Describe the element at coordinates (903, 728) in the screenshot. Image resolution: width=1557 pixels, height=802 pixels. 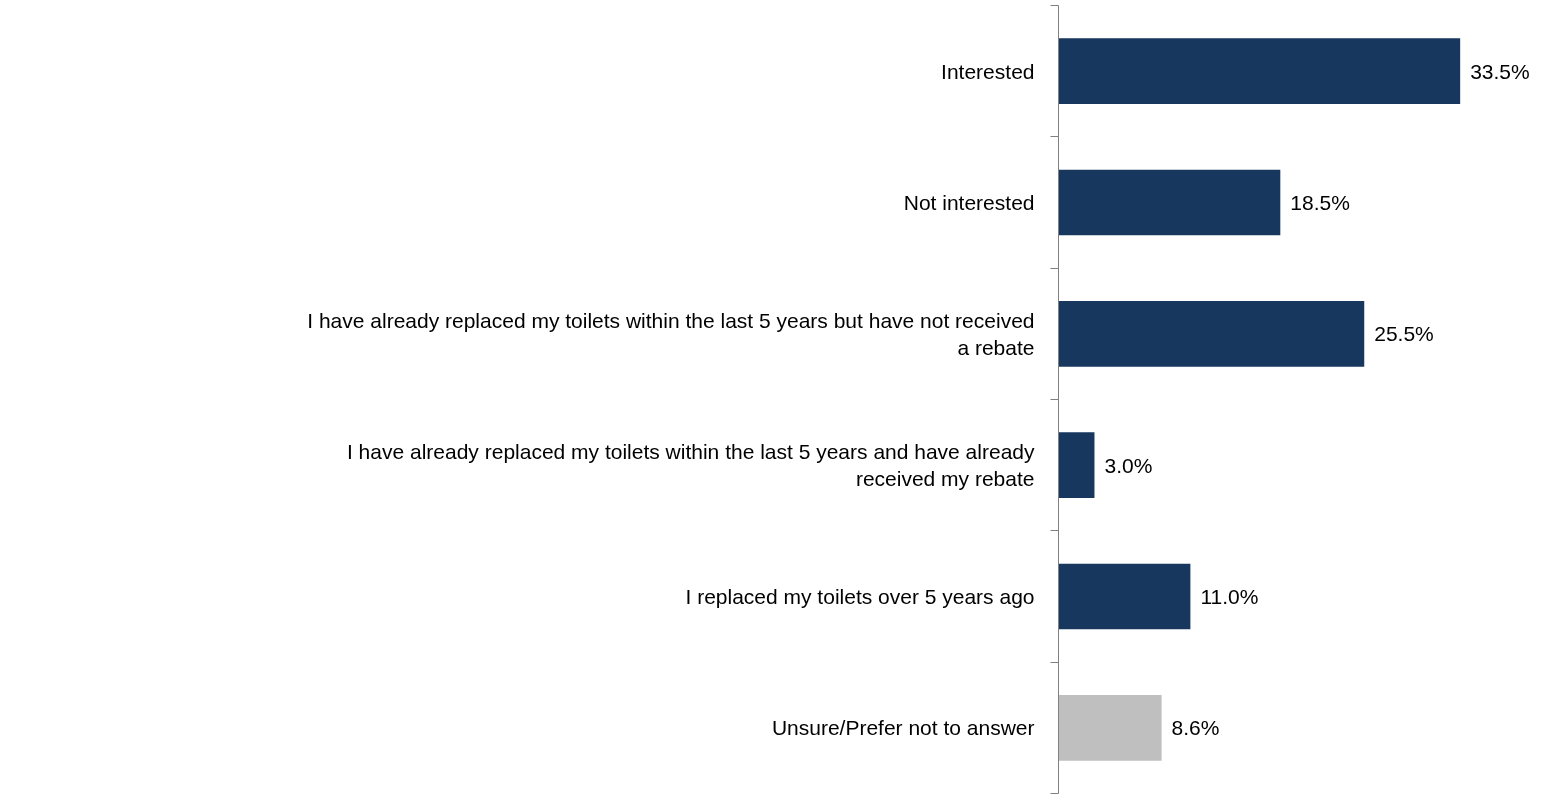
I see `y-tick-label: Unsure/Prefer not to answer` at that location.